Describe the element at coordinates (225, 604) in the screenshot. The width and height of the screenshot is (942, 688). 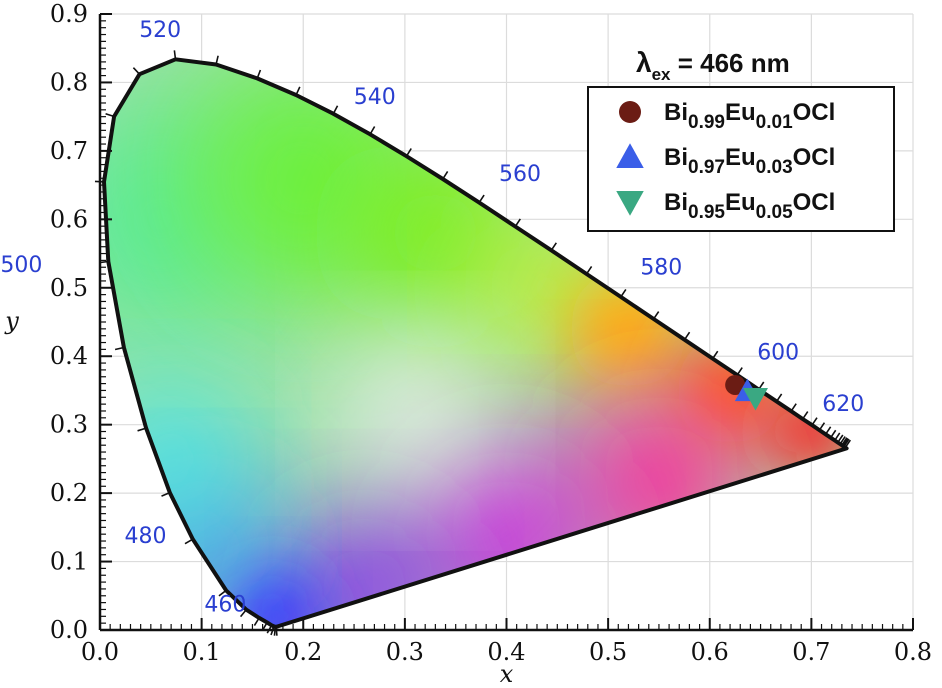
I see `wavelength-label: 460` at that location.